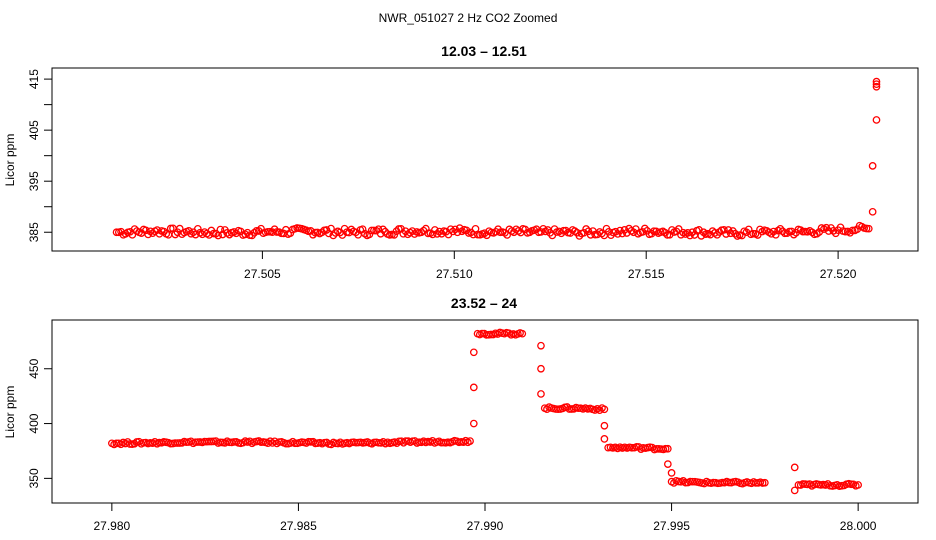 This screenshot has width=936, height=540. I want to click on x-tick-label: 27.520, so click(838, 274).